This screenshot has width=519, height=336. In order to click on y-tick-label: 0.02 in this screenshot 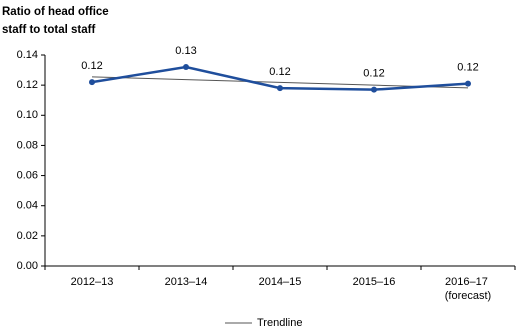, I will do `click(27, 236)`.